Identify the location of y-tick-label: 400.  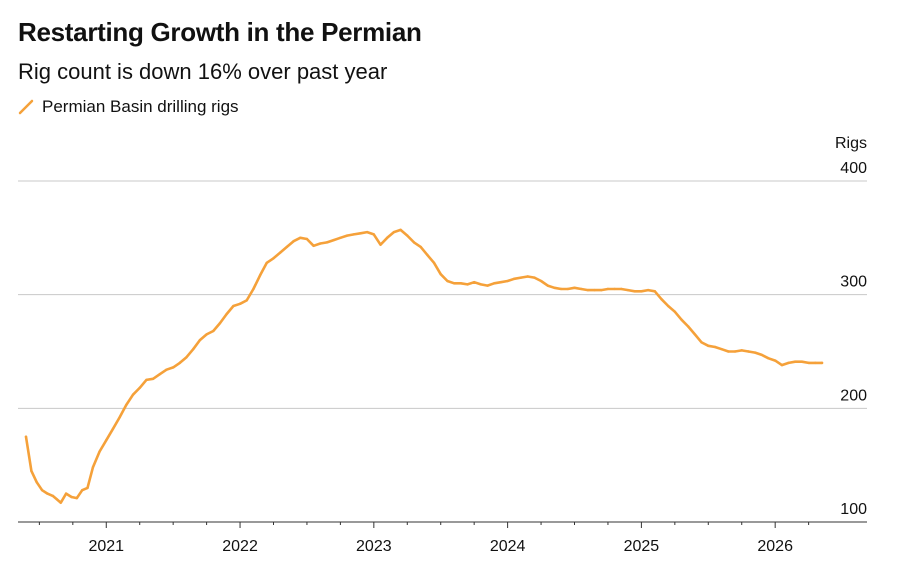
(853, 168).